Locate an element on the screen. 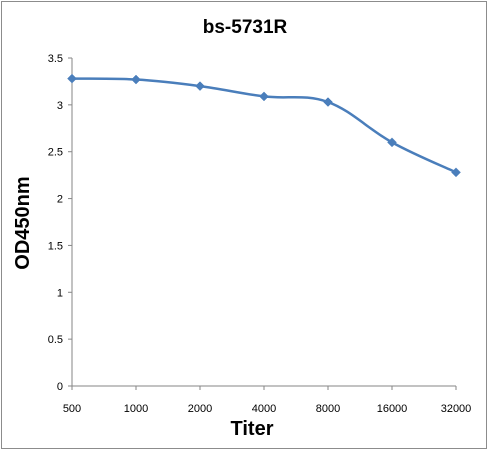 The image size is (490, 452). x-tick-label: 8000 is located at coordinates (328, 409).